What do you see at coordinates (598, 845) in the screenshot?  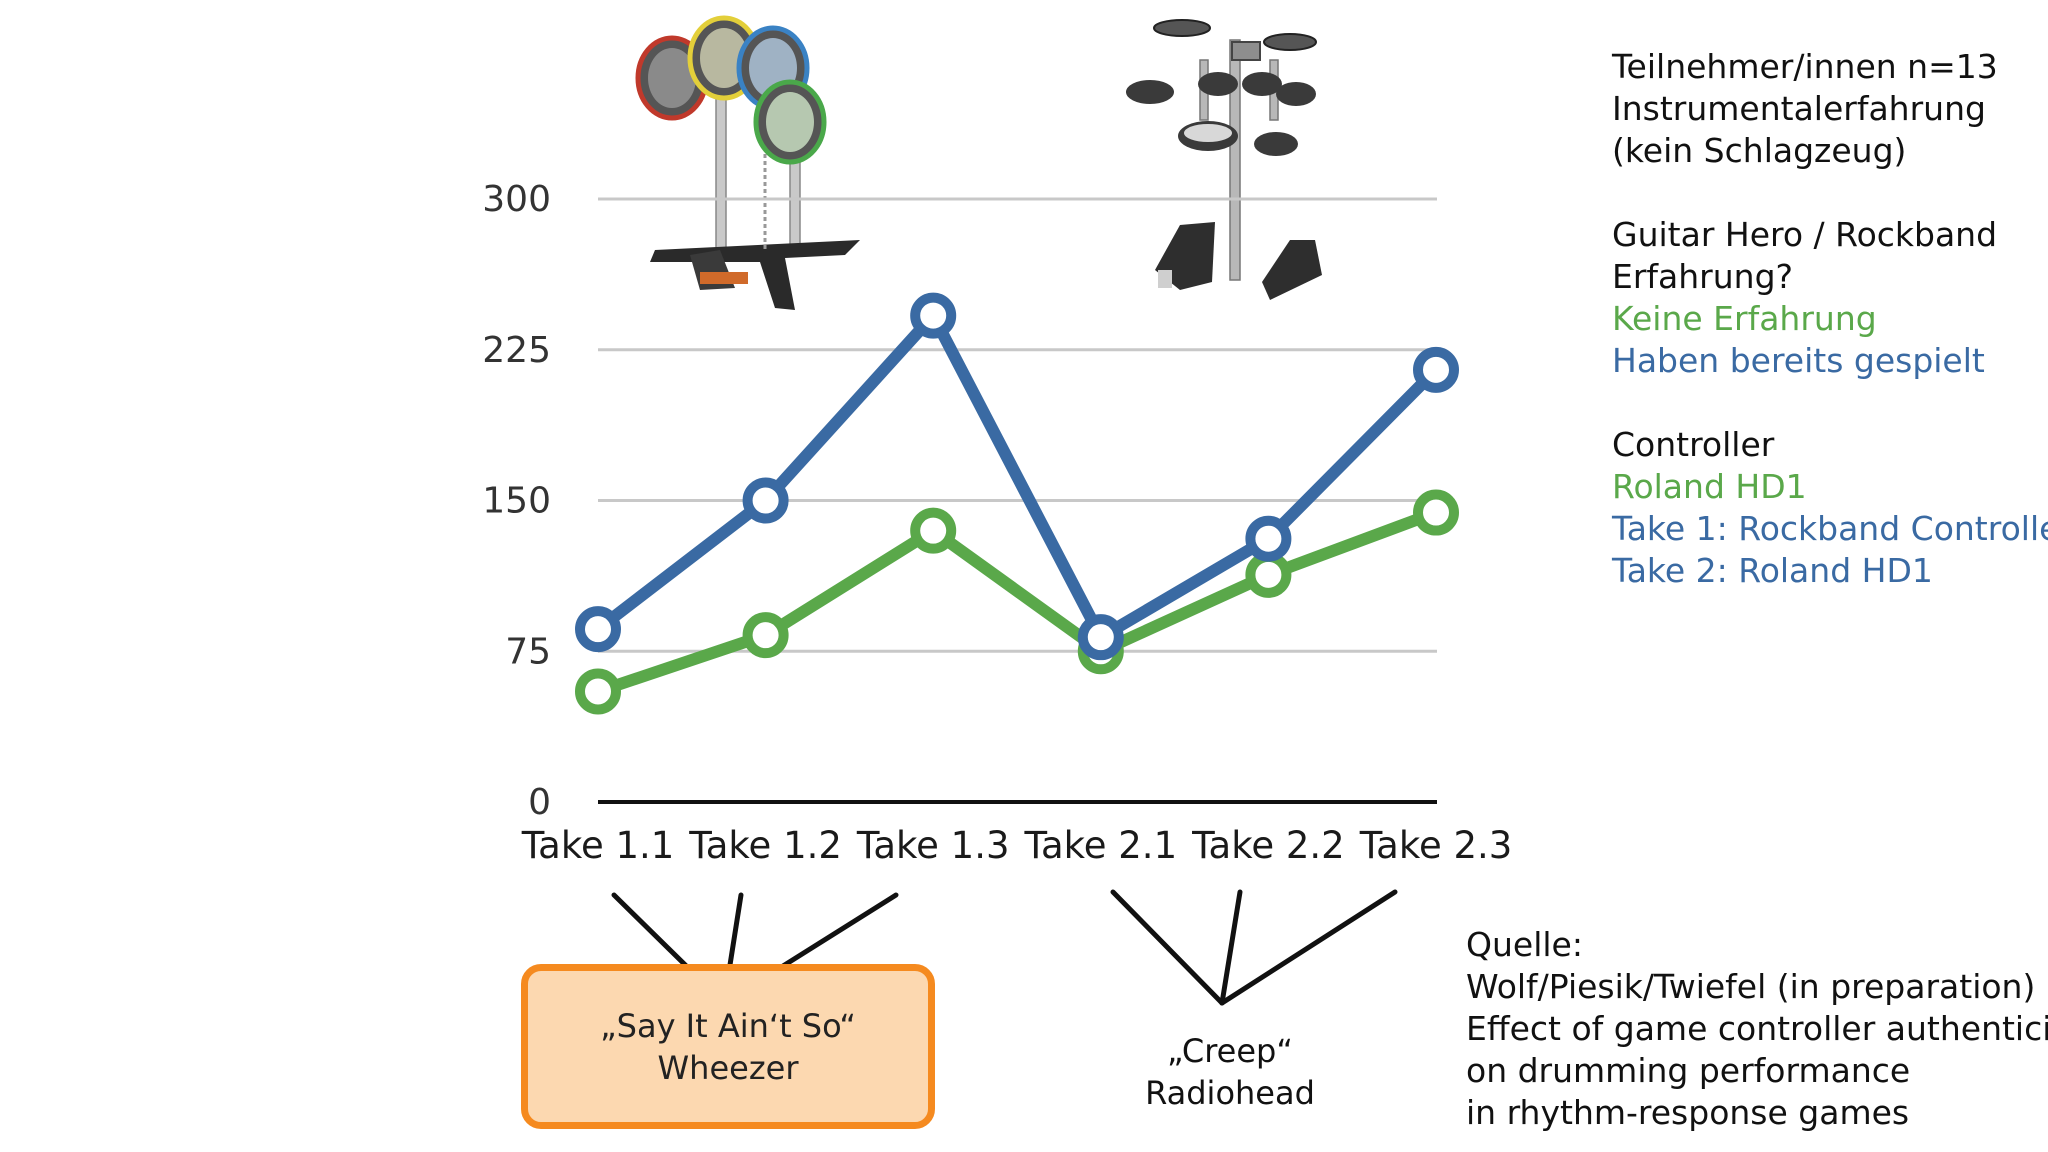 I see `x-category-label: Take 1.1` at bounding box center [598, 845].